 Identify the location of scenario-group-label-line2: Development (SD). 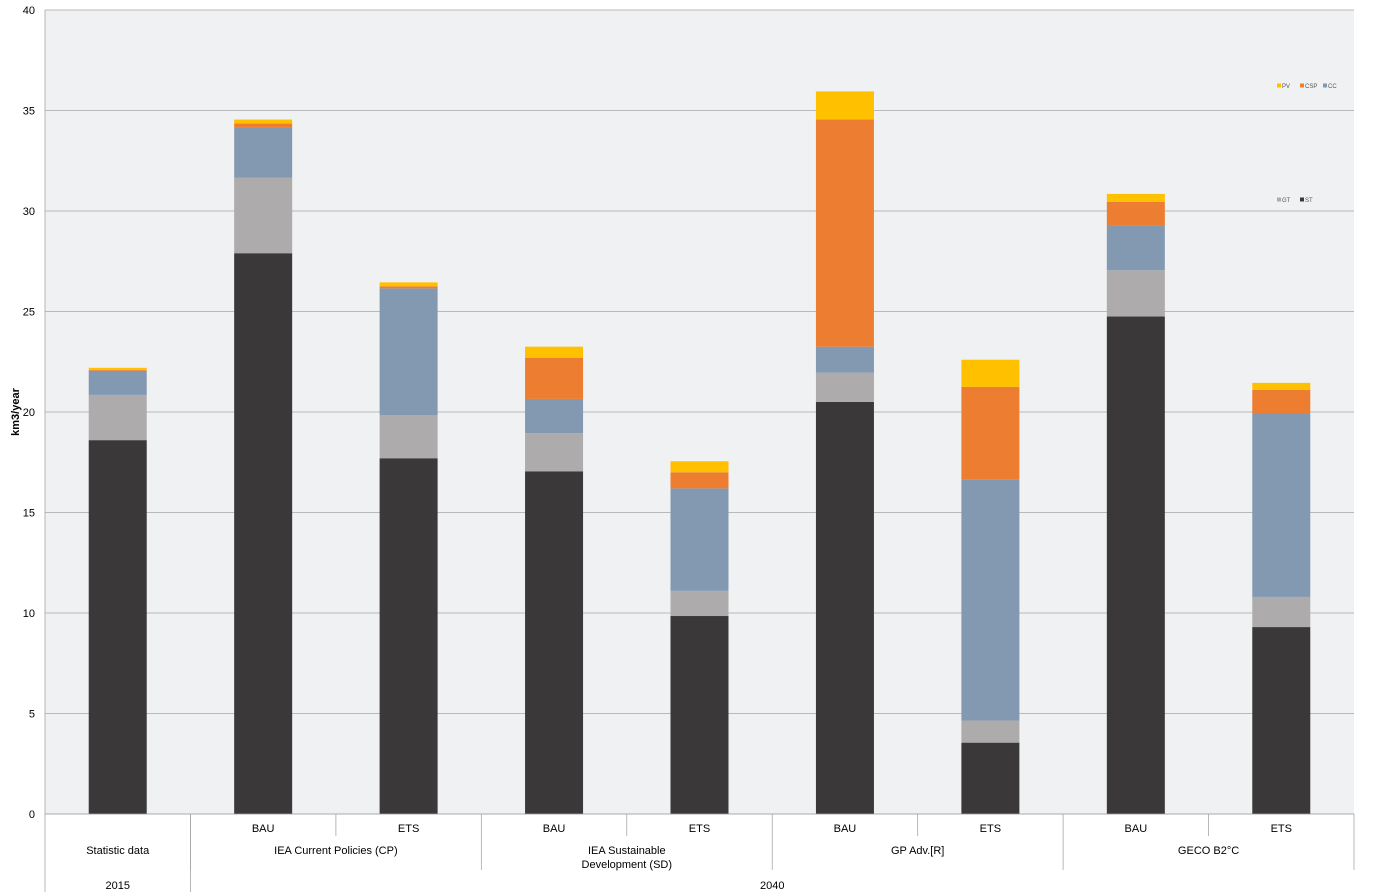
(627, 865).